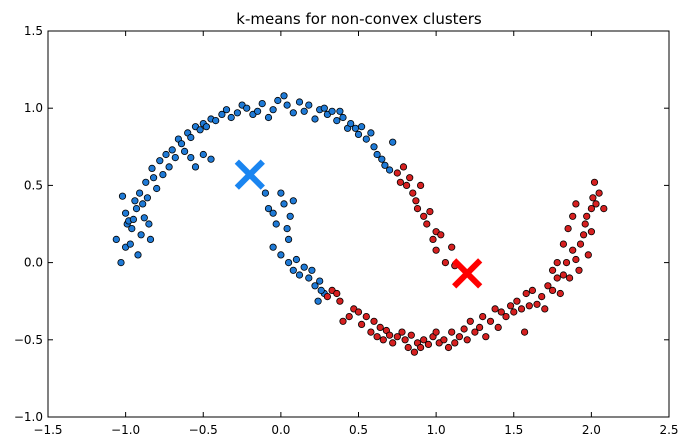 The width and height of the screenshot is (690, 447). I want to click on y-tick-label: −0.5, so click(28, 340).